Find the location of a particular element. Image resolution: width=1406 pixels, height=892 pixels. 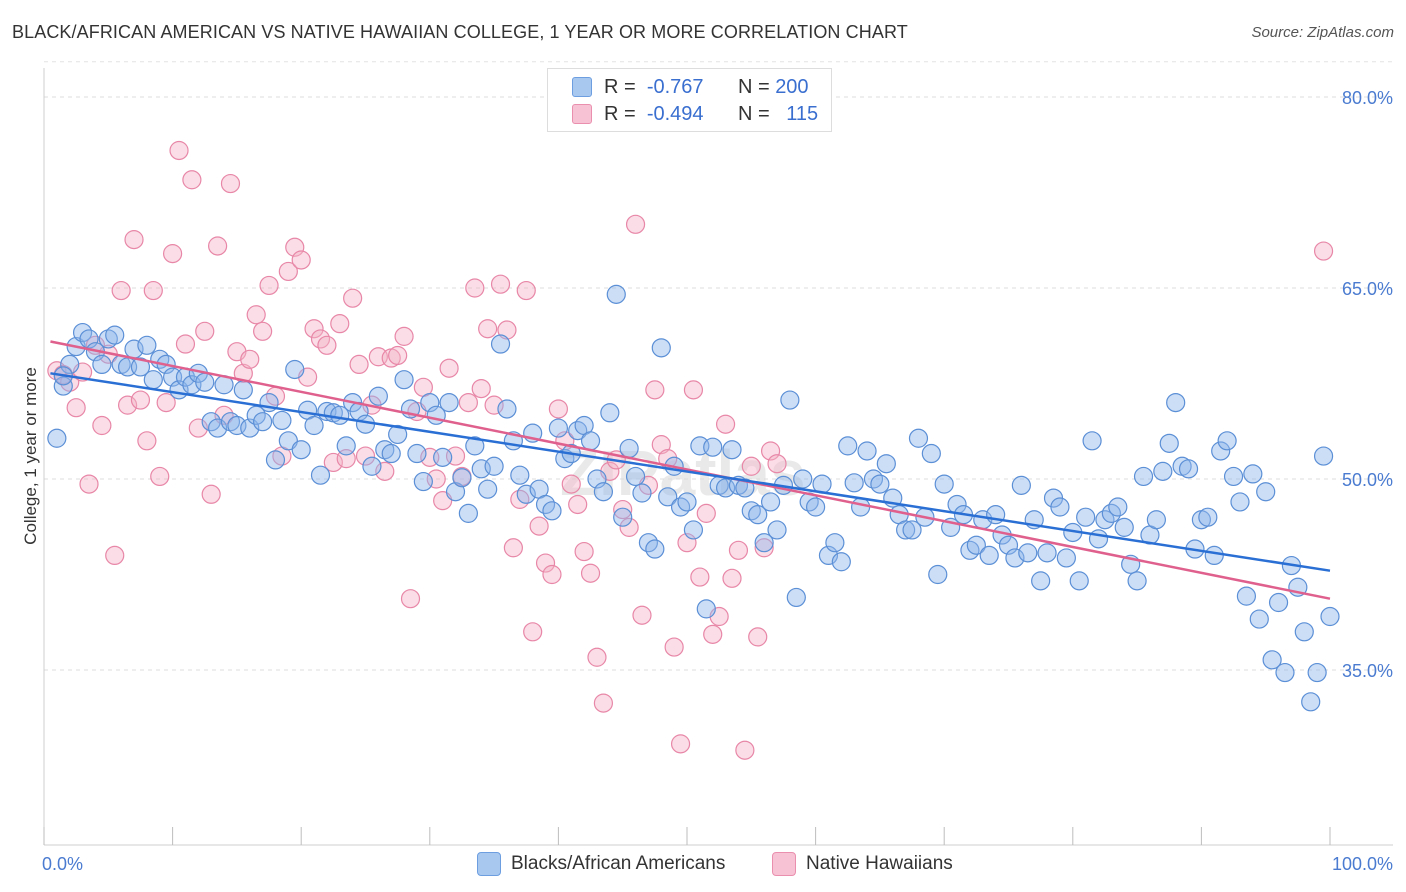

y-tick-label: 65.0% is located at coordinates (1367, 289).